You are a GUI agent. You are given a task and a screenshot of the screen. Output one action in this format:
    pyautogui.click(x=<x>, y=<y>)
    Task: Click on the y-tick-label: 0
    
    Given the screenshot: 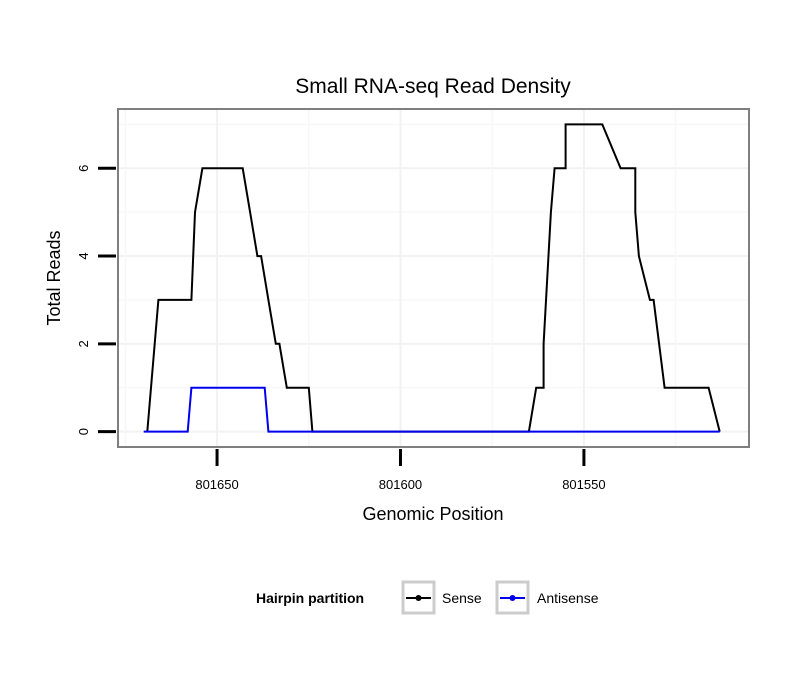 What is the action you would take?
    pyautogui.click(x=83, y=431)
    